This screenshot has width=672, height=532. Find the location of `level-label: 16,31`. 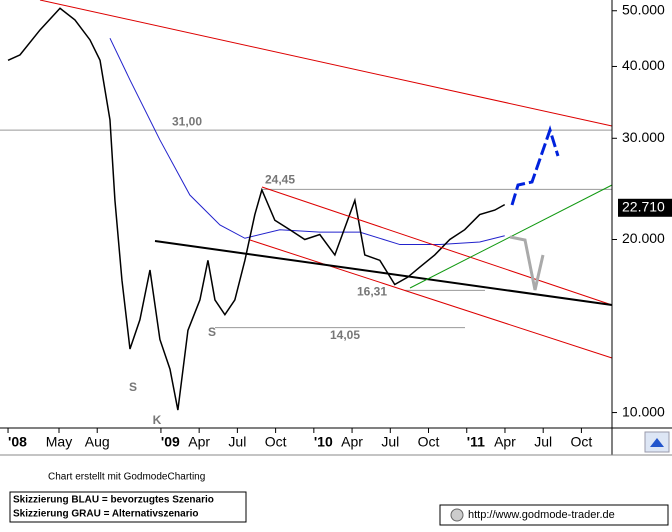

level-label: 16,31 is located at coordinates (372, 292).